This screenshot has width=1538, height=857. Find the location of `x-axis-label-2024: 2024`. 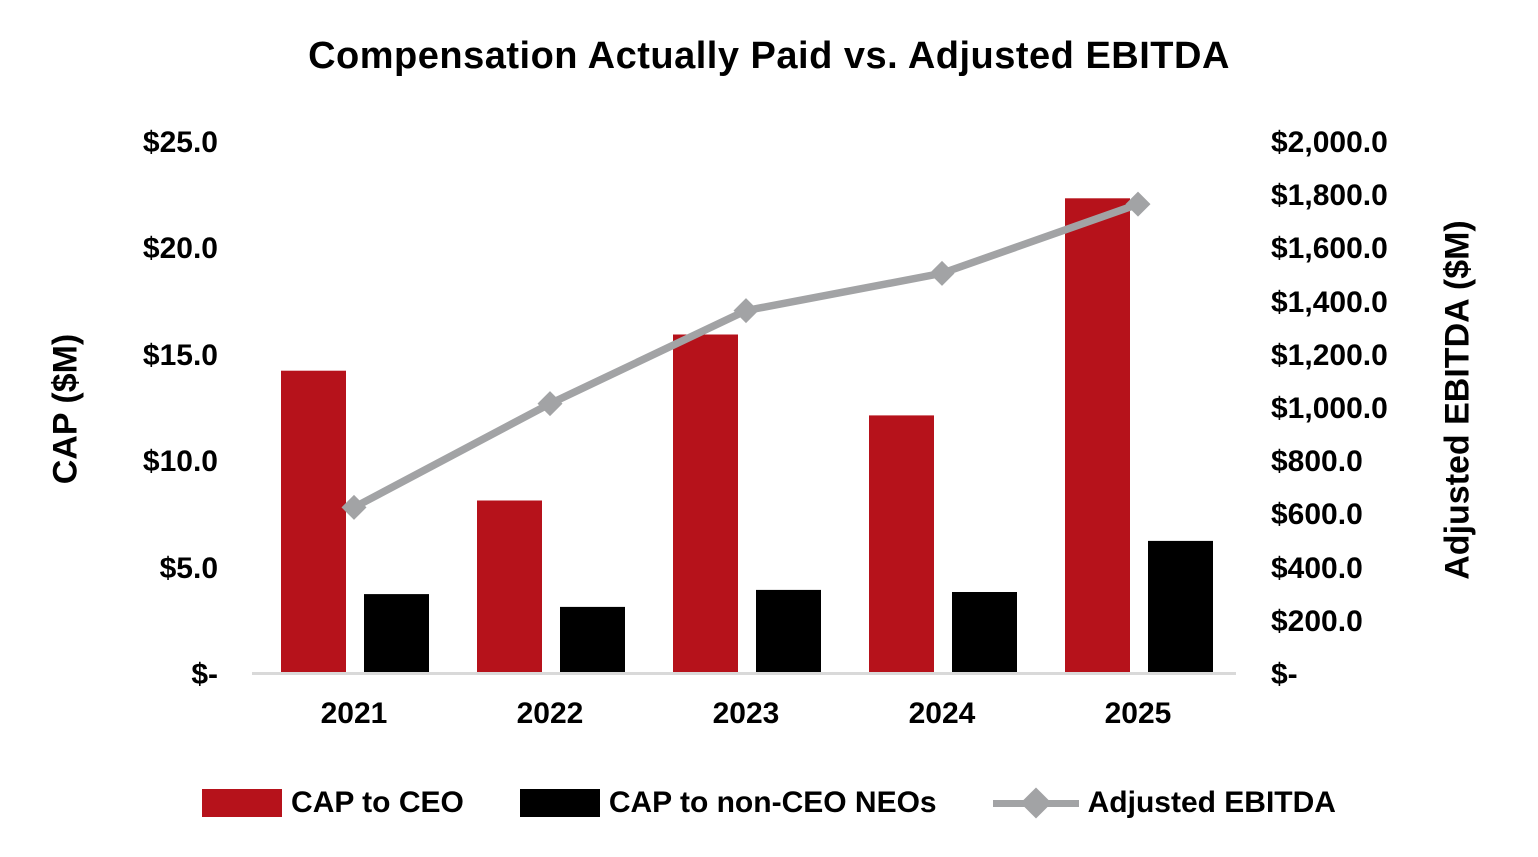

x-axis-label-2024: 2024 is located at coordinates (942, 713).